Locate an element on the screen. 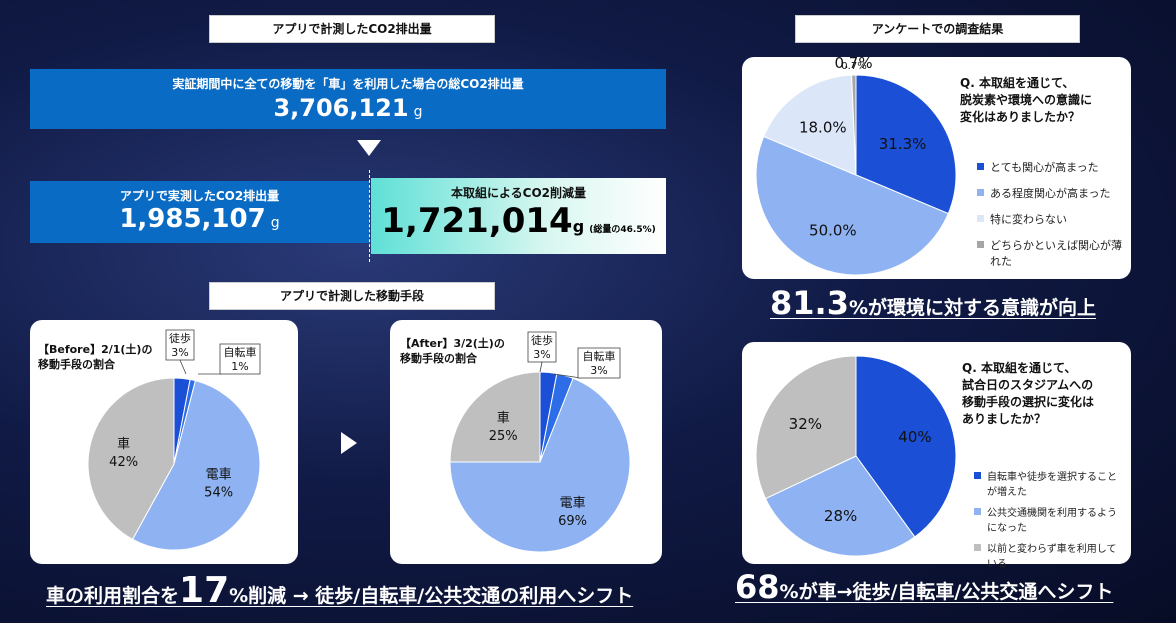 The height and width of the screenshot is (623, 1176). pie-label-small: 0.7% is located at coordinates (853, 66).